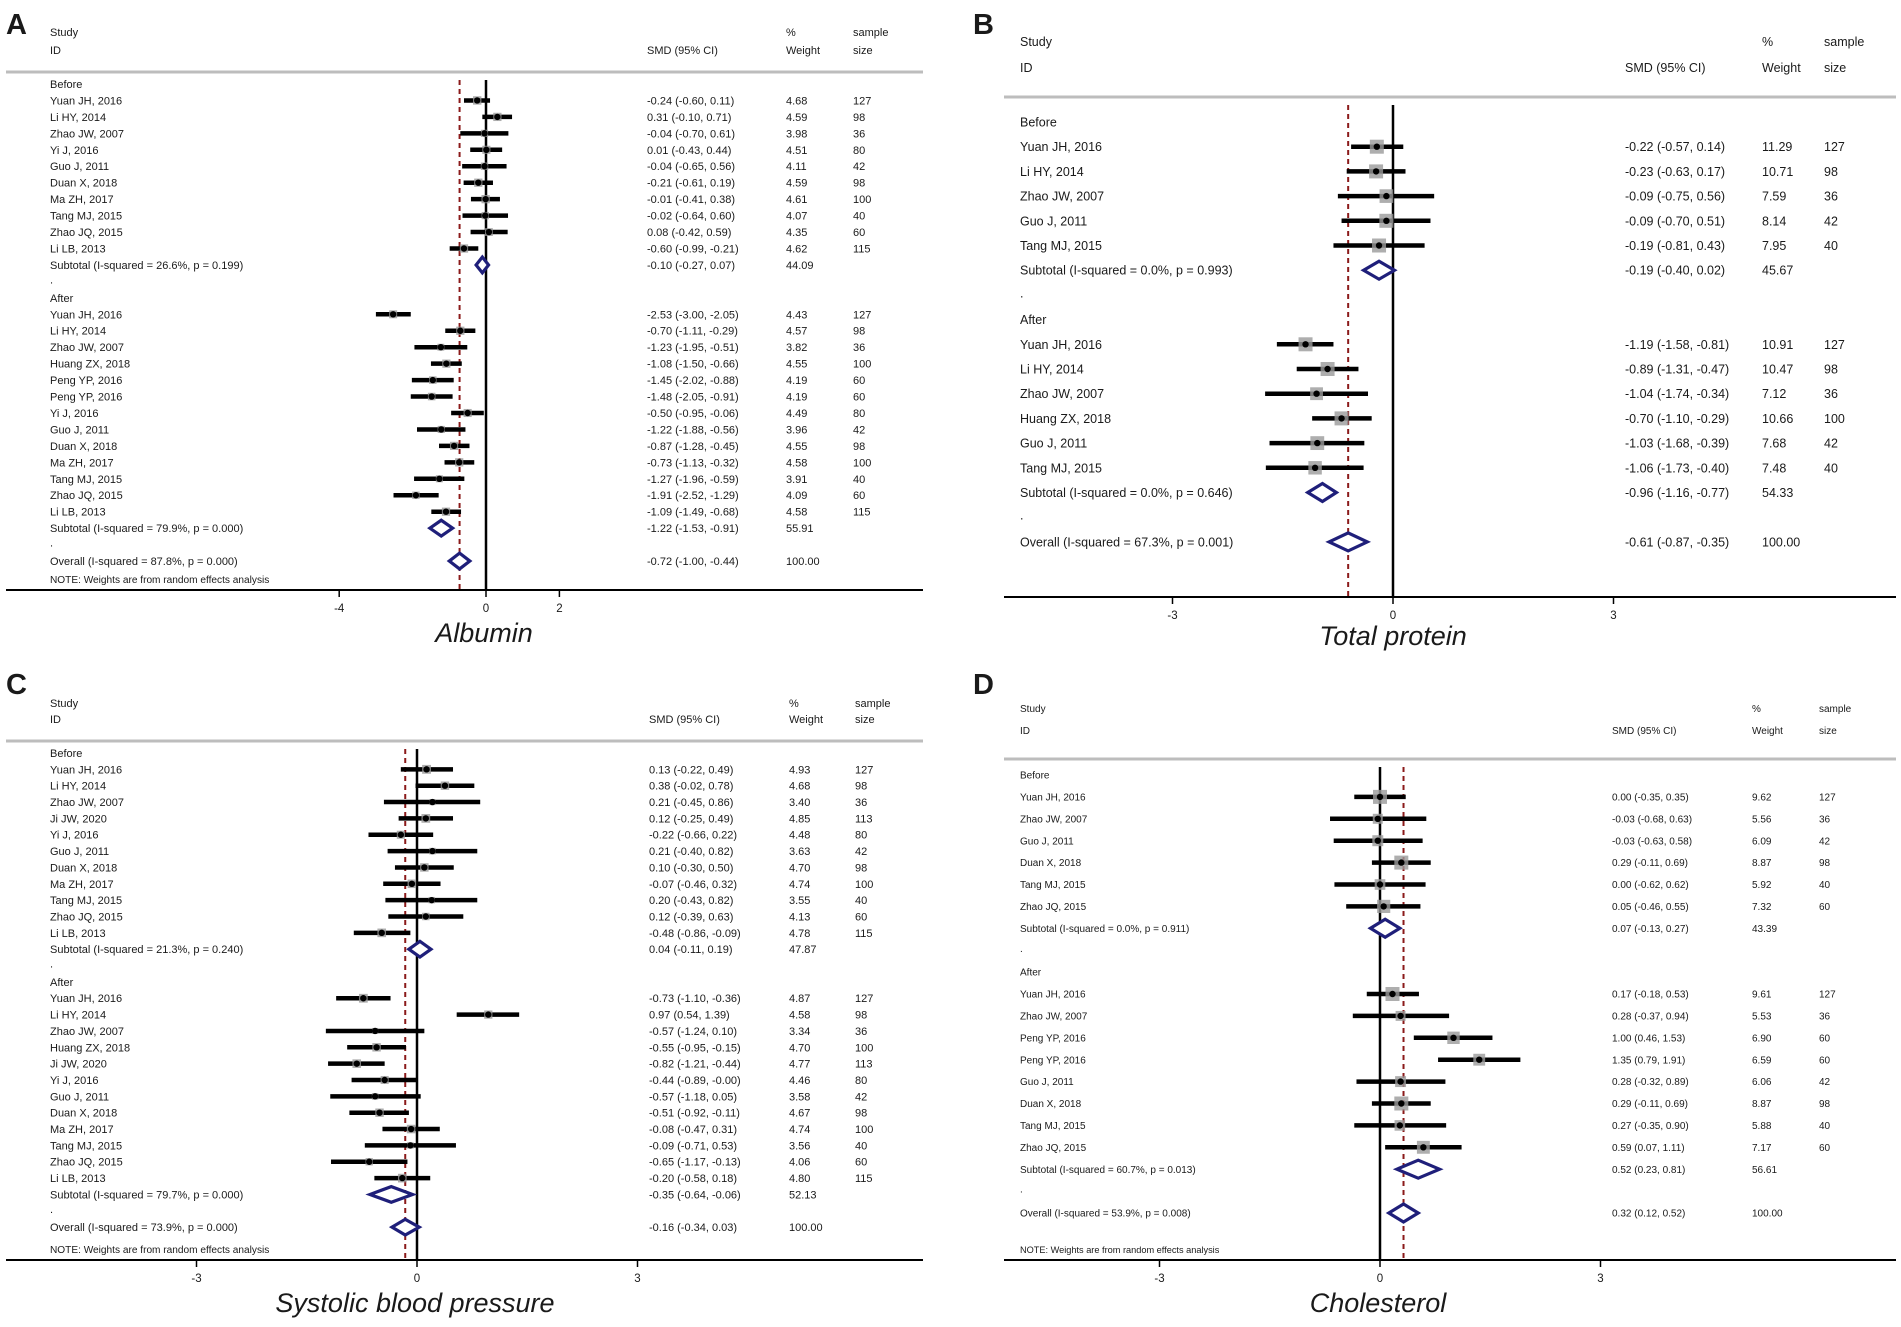 The height and width of the screenshot is (1327, 1901). What do you see at coordinates (1033, 709) in the screenshot?
I see `header-study: Study` at bounding box center [1033, 709].